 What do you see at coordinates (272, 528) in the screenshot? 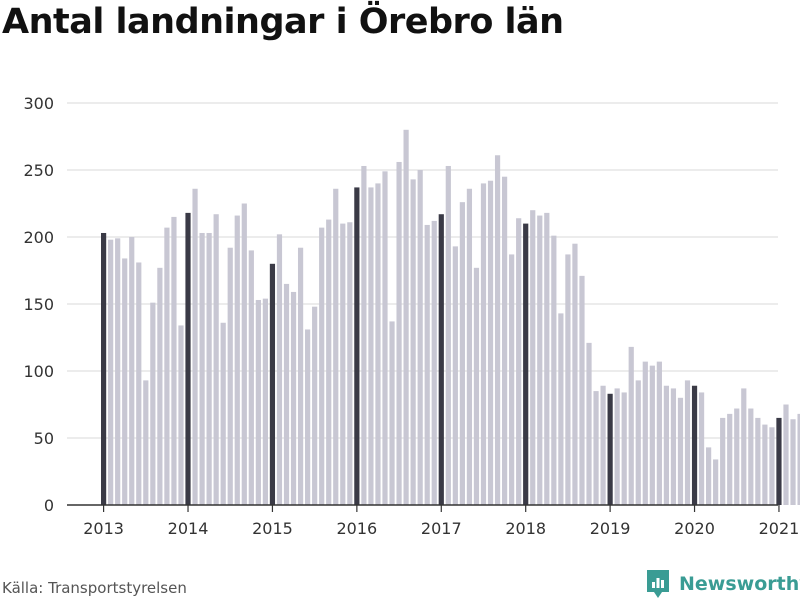
I see `x-tick-label: 2015` at bounding box center [272, 528].